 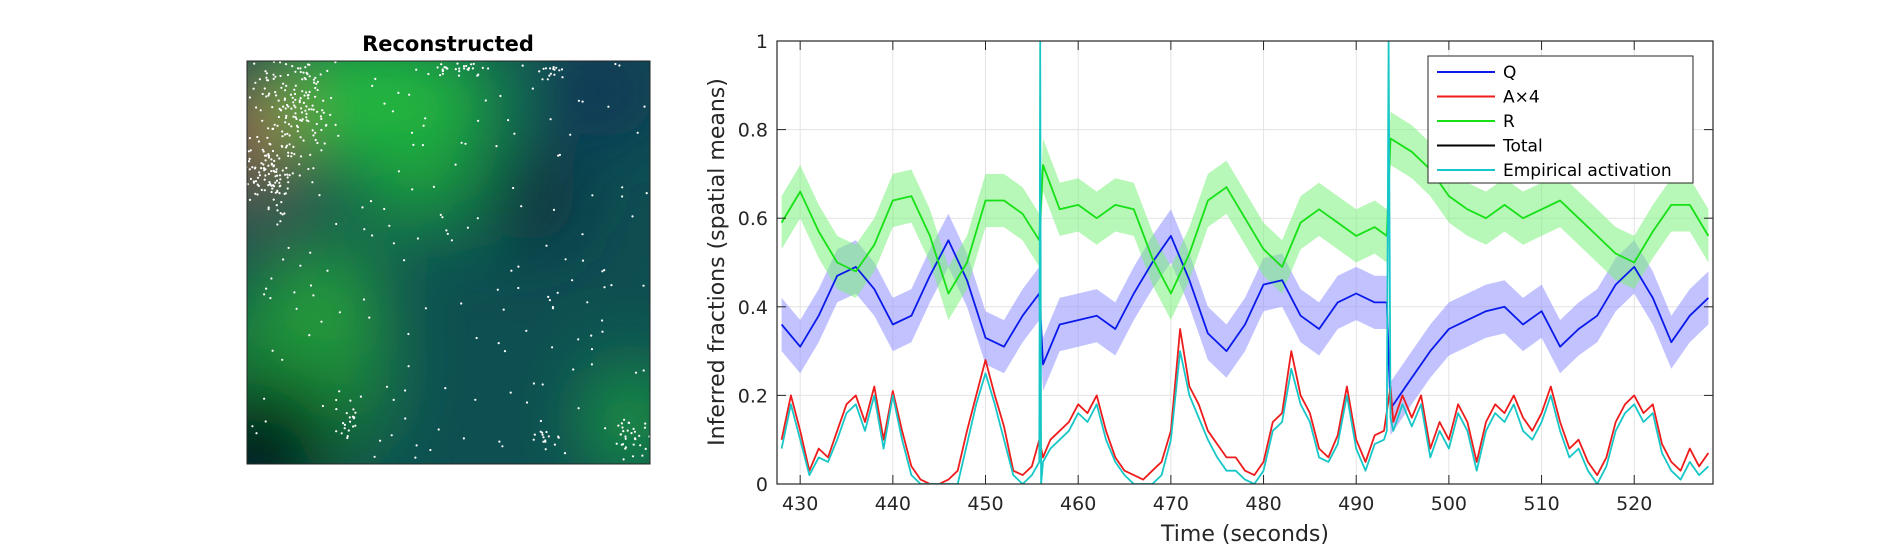 What do you see at coordinates (1509, 122) in the screenshot?
I see `legend-label: R` at bounding box center [1509, 122].